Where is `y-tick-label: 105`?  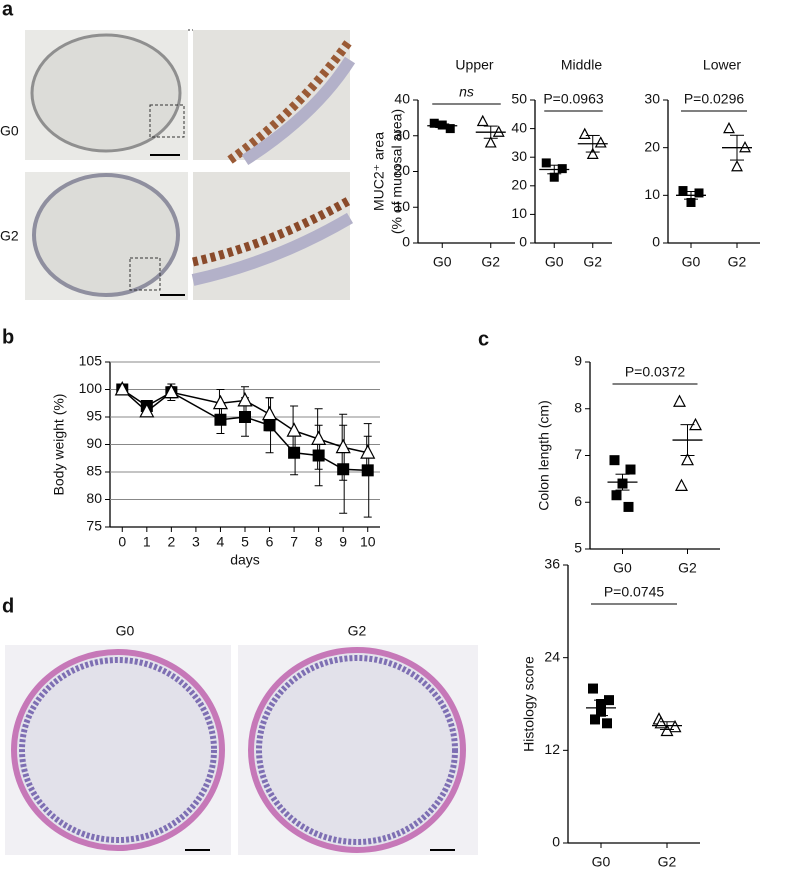 y-tick-label: 105 is located at coordinates (91, 361).